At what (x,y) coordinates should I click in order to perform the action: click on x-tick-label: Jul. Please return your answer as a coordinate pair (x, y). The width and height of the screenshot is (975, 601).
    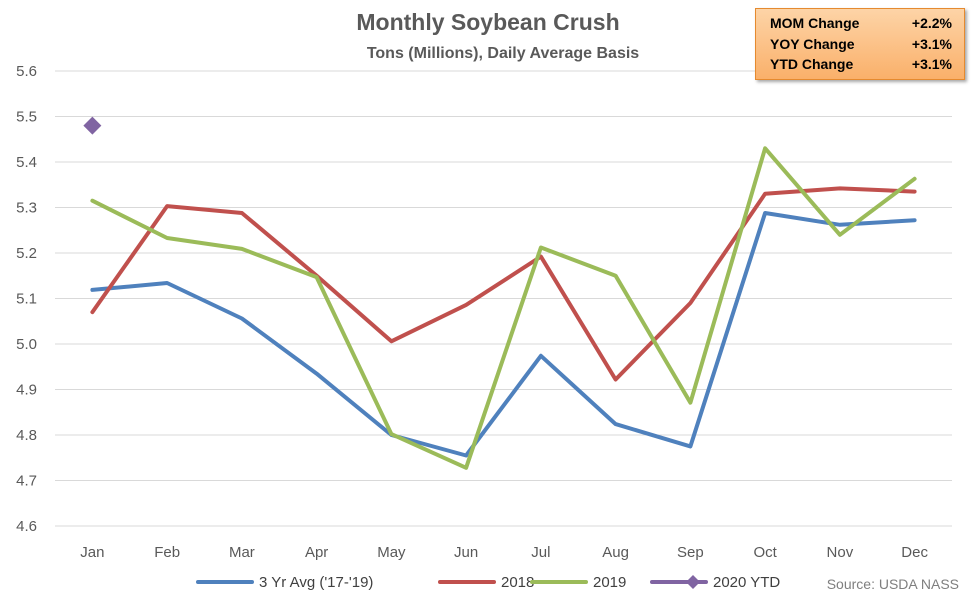
    Looking at the image, I should click on (540, 552).